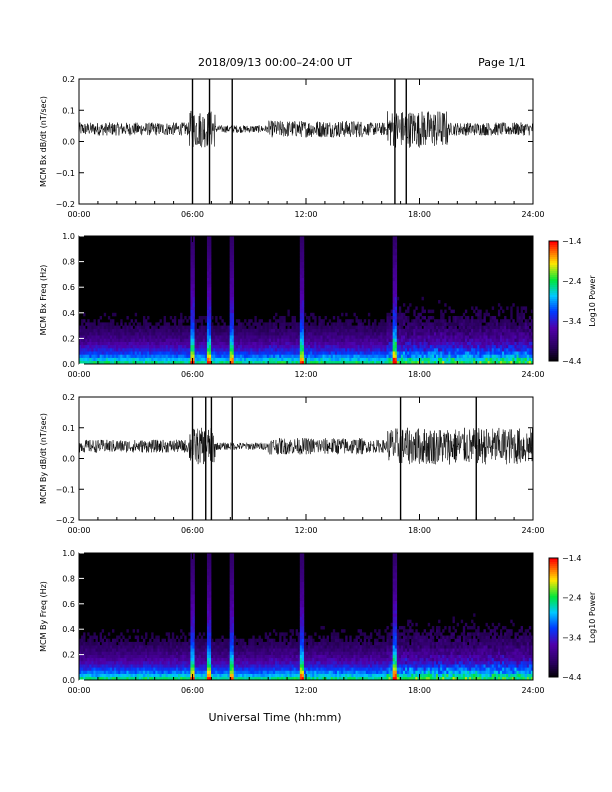  What do you see at coordinates (43, 616) in the screenshot?
I see `y-axis-label: MCM By Freq (Hz)` at bounding box center [43, 616].